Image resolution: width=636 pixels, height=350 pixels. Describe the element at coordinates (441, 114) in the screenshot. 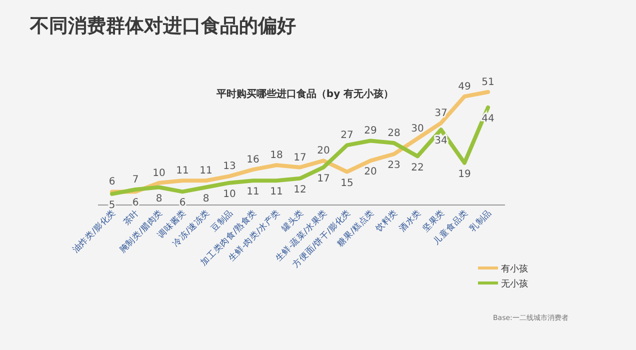

I see `data-label: 37` at that location.